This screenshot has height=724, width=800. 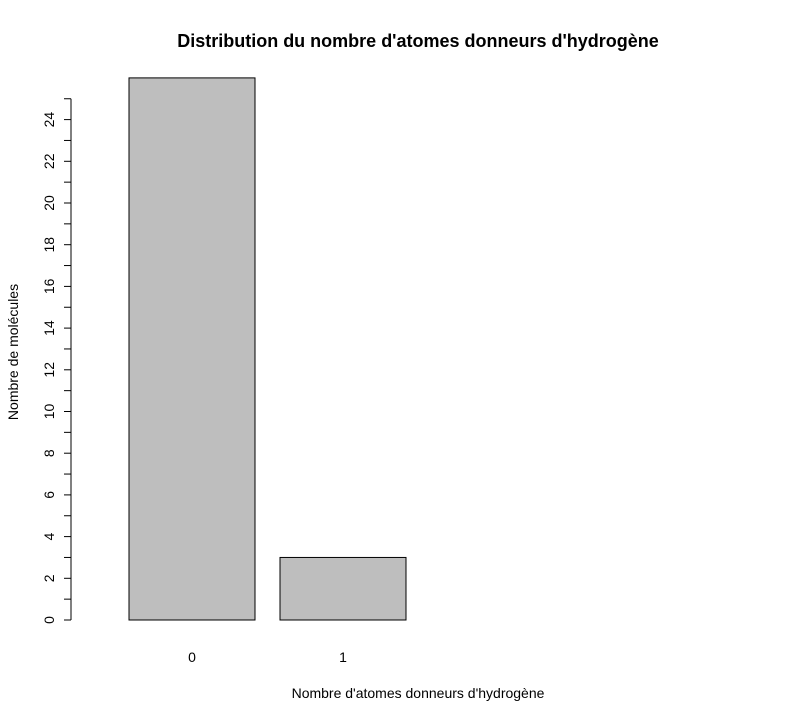 I want to click on y-tick-label: 22, so click(x=49, y=161).